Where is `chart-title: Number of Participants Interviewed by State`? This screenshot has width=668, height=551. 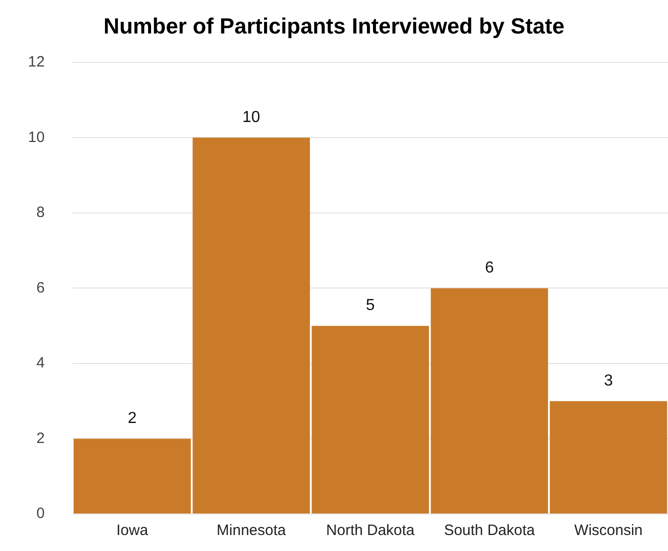
chart-title: Number of Participants Interviewed by State is located at coordinates (334, 25).